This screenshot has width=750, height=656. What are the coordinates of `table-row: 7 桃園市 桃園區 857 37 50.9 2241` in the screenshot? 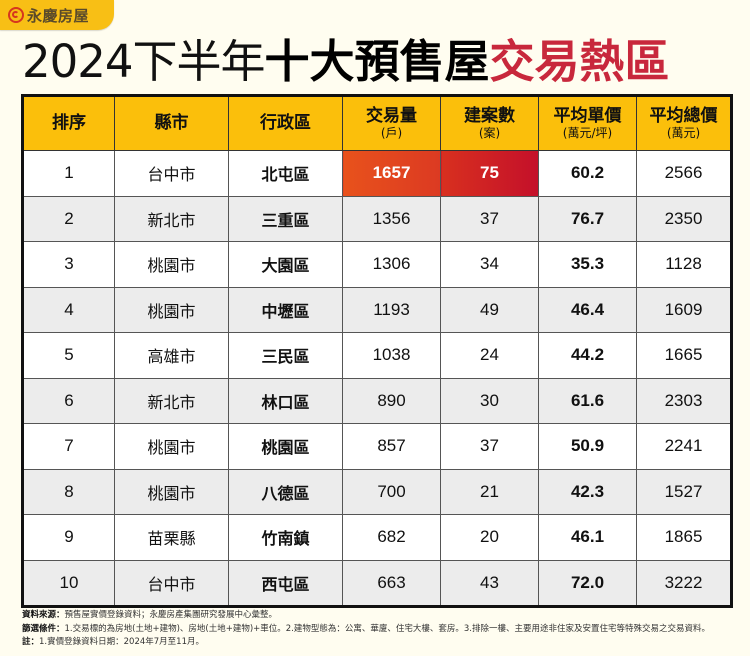 It's located at (377, 446).